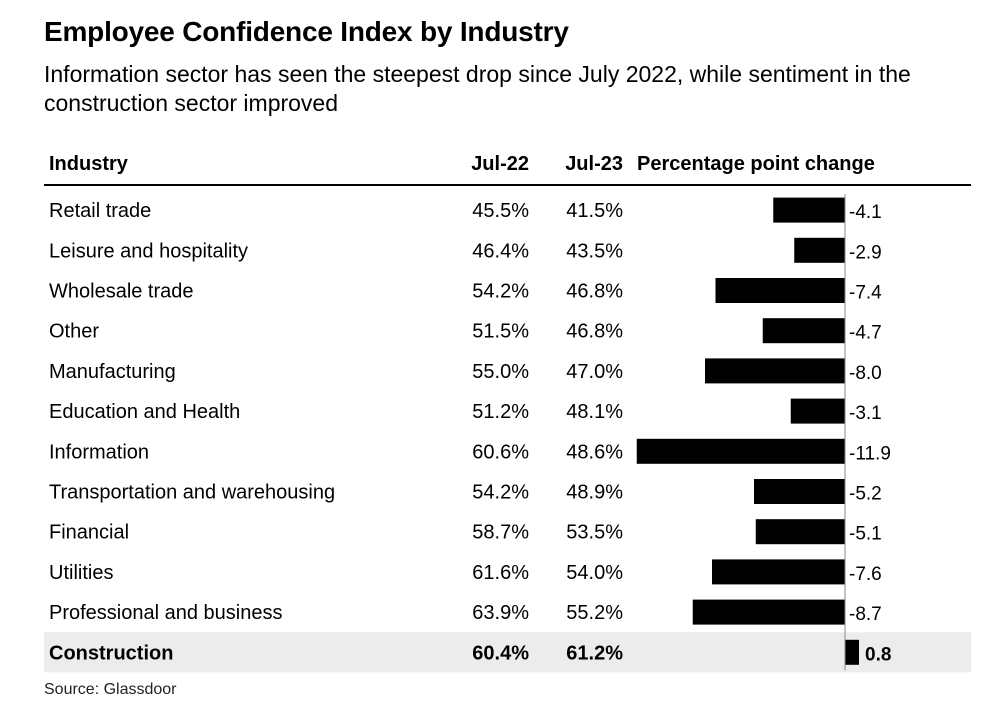 This screenshot has width=998, height=724. What do you see at coordinates (100, 211) in the screenshot?
I see `industry-label: Retail trade` at bounding box center [100, 211].